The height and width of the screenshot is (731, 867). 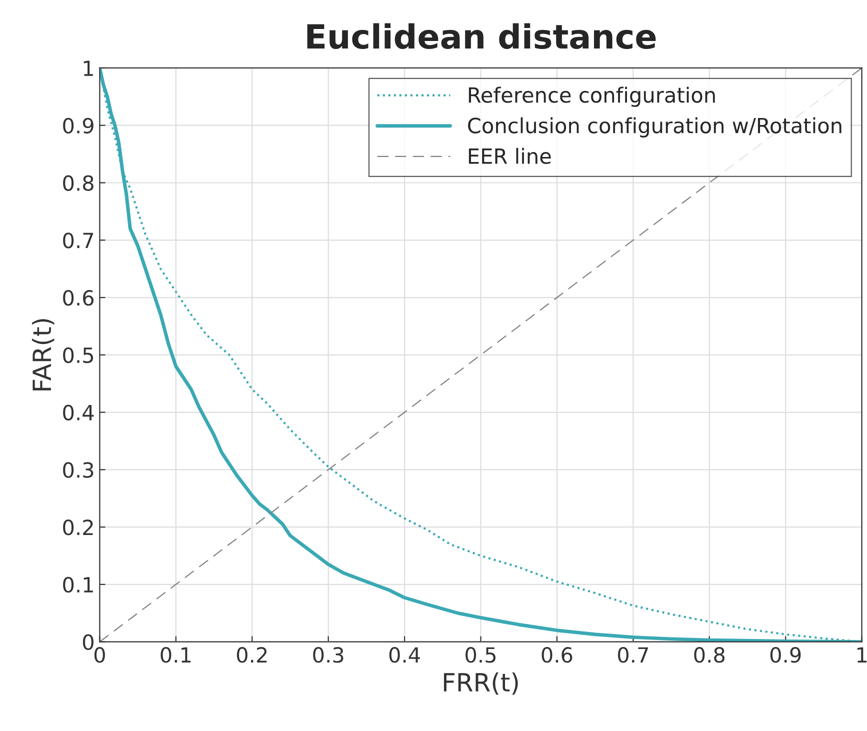 What do you see at coordinates (481, 655) in the screenshot?
I see `x-tick-label: 0.5` at bounding box center [481, 655].